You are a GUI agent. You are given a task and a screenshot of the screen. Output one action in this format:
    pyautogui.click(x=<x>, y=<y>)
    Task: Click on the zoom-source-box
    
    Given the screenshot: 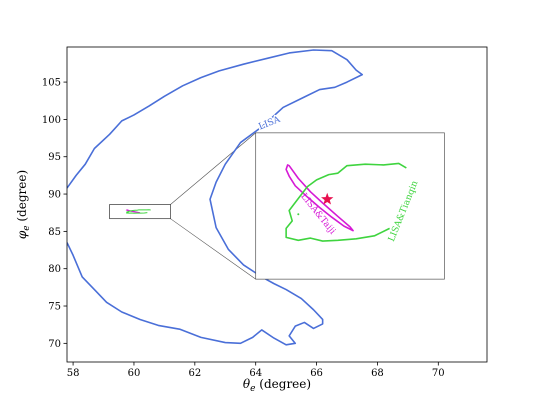 What is the action you would take?
    pyautogui.click(x=140, y=212)
    